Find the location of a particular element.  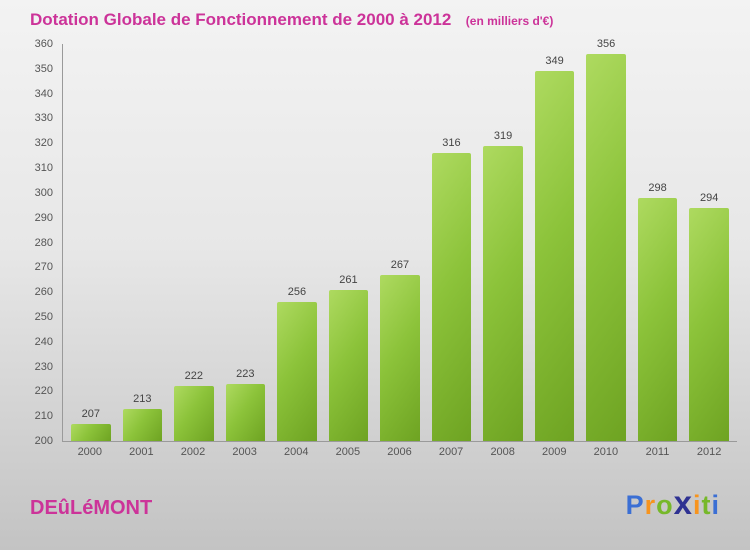

bar-value-label: 261 is located at coordinates (348, 279).